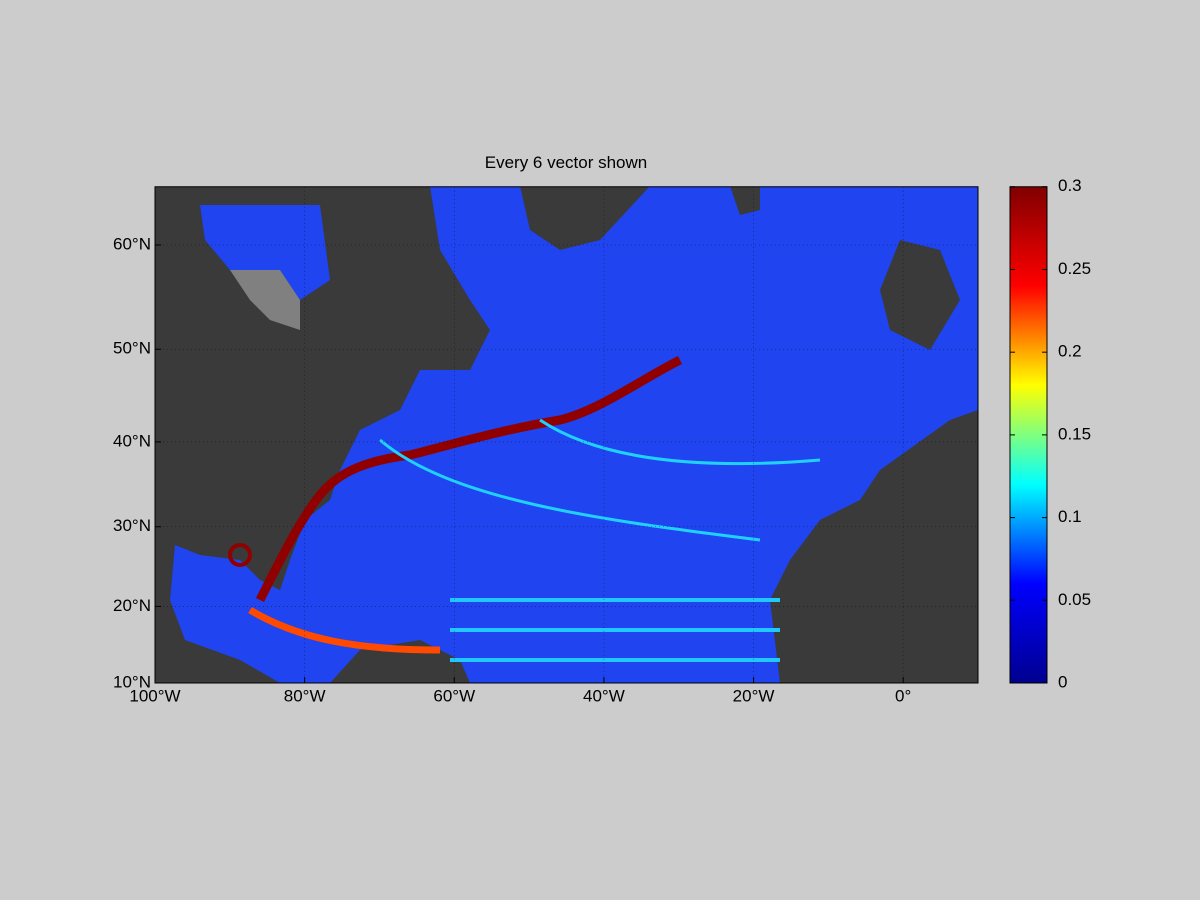  I want to click on colorbar-tick-label: 0.3, so click(1070, 185).